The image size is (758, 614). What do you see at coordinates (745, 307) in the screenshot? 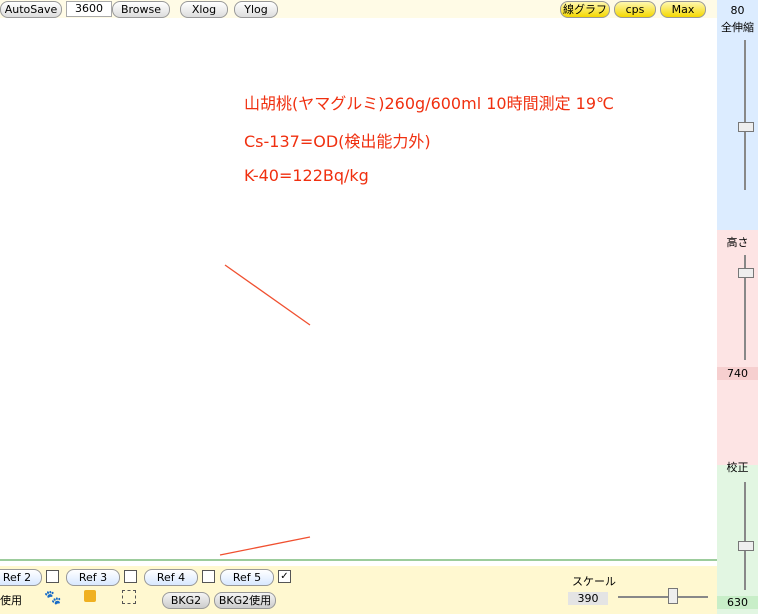
I see `height-slider` at bounding box center [745, 307].